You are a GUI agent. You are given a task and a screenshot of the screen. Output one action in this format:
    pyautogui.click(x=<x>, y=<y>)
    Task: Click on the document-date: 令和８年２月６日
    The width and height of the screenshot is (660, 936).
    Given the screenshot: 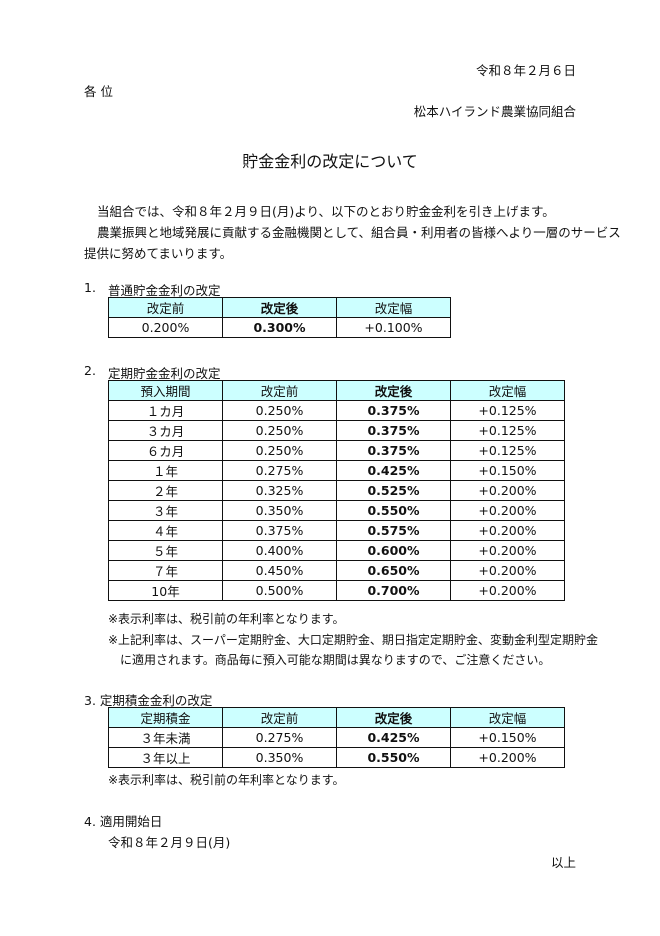 What is the action you would take?
    pyautogui.click(x=525, y=70)
    